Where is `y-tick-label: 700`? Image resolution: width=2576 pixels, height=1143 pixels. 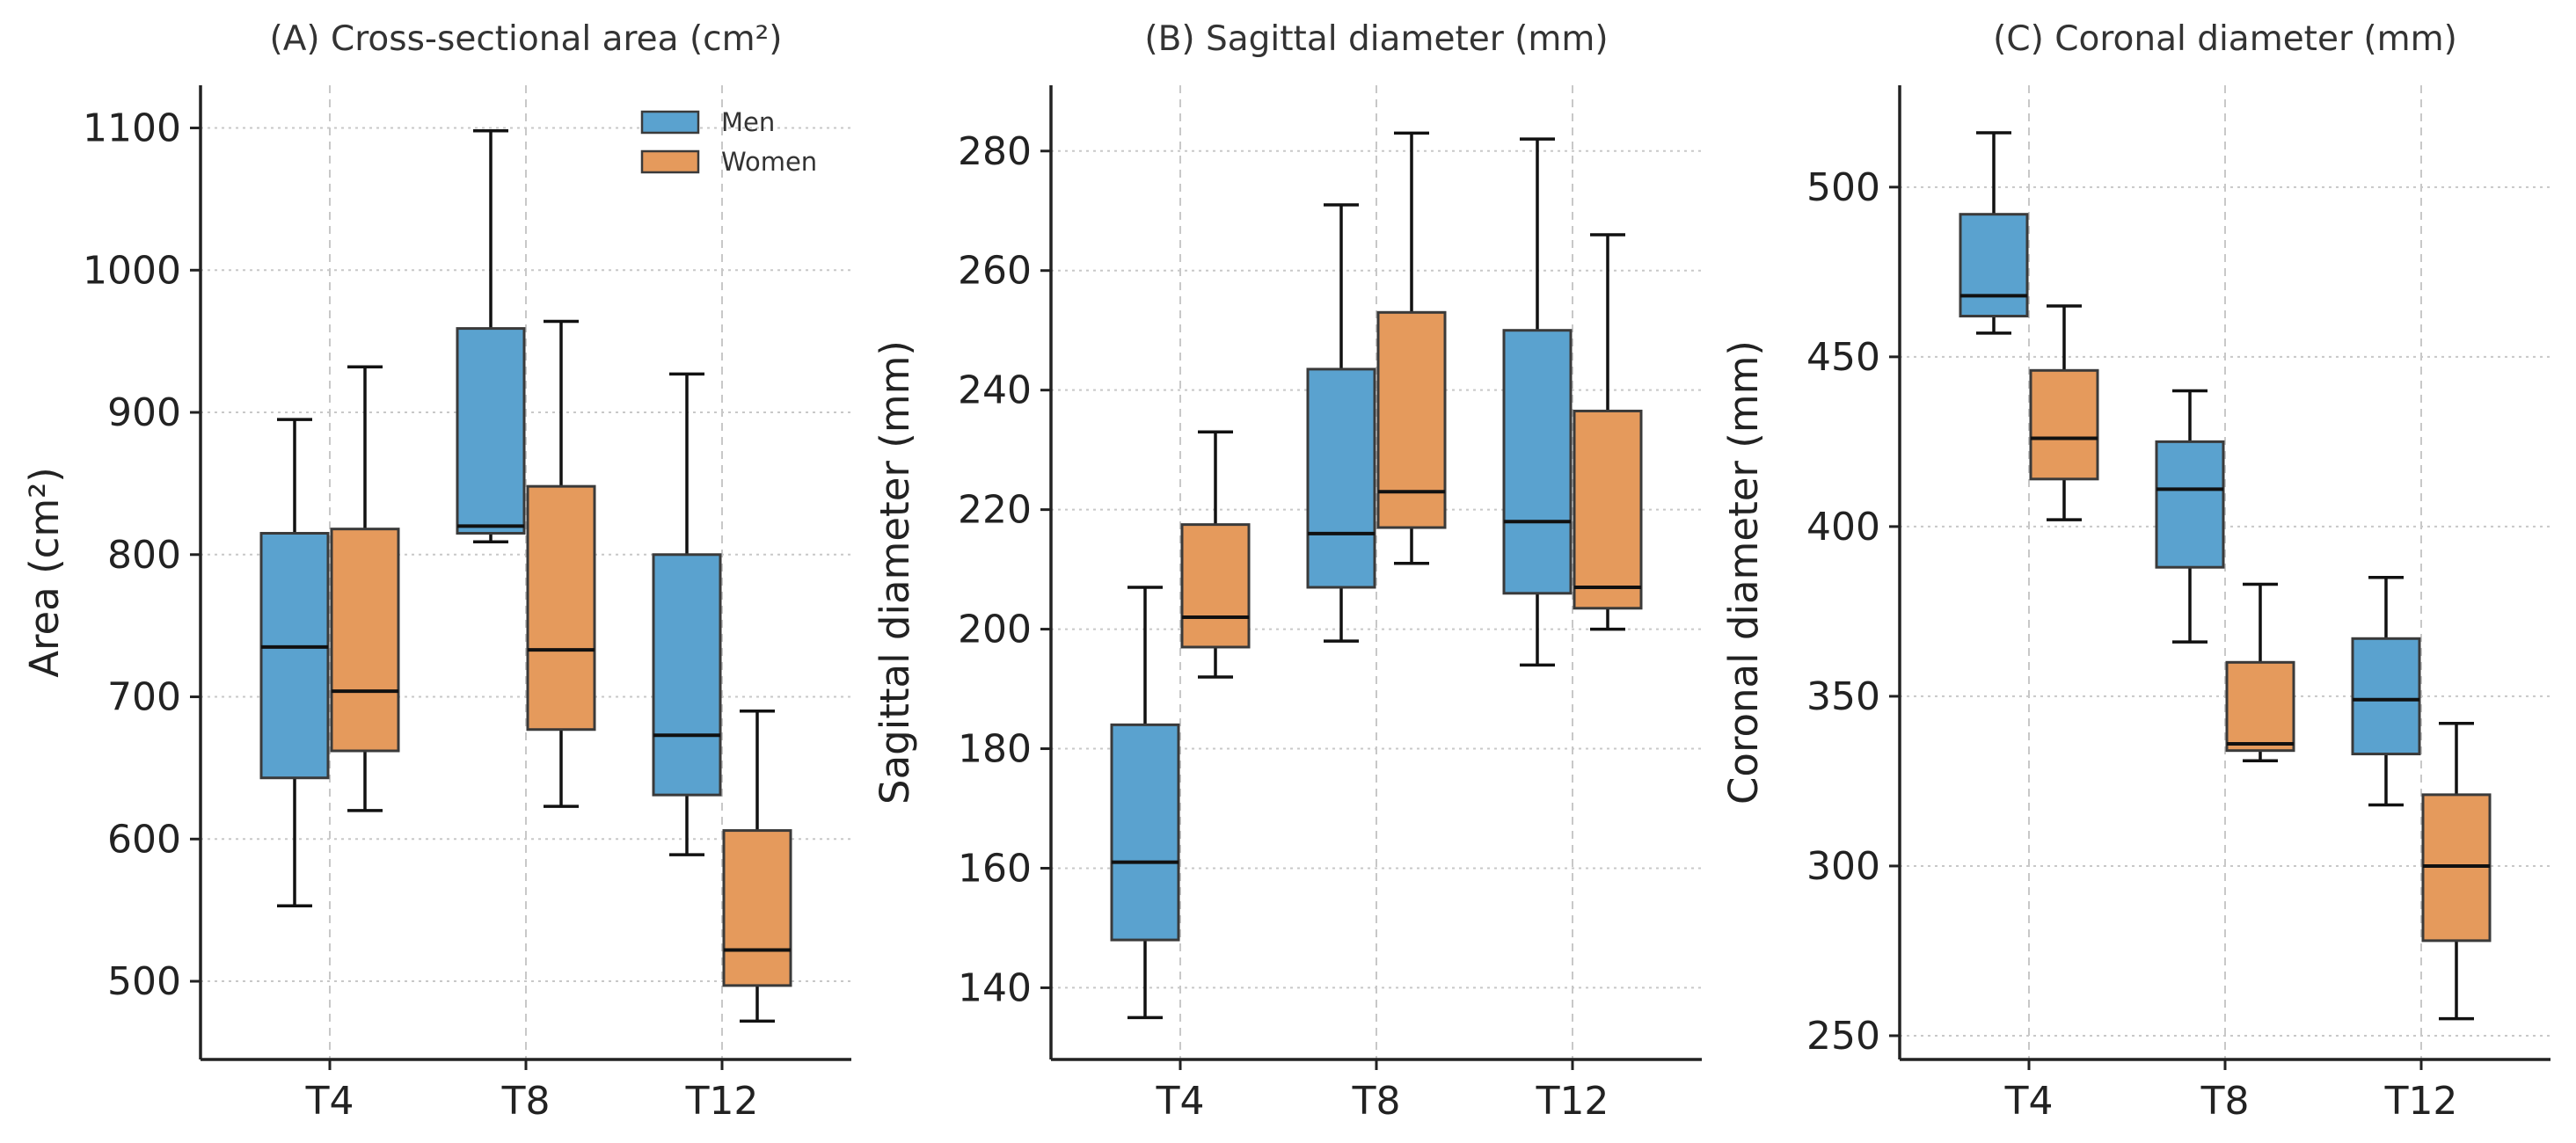
y-tick-label: 700 is located at coordinates (144, 698).